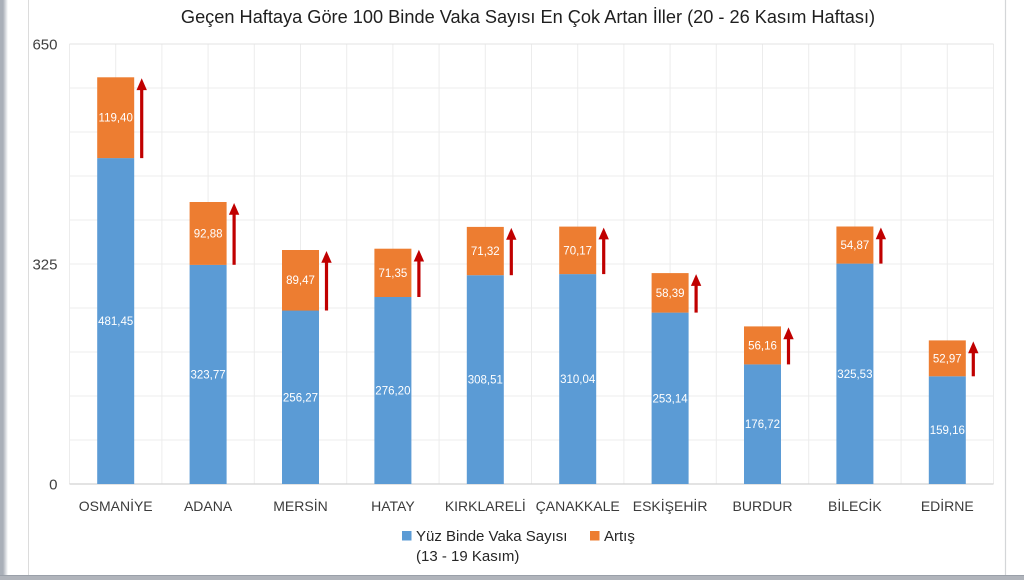 The width and height of the screenshot is (1024, 585). Describe the element at coordinates (467, 556) in the screenshot. I see `svg-text: (13 - 19 Kasım)` at that location.